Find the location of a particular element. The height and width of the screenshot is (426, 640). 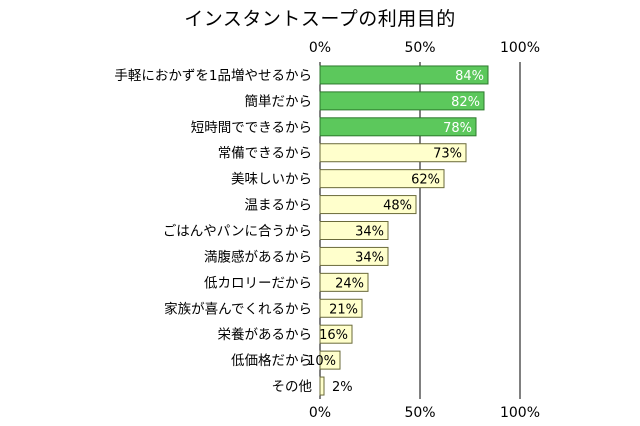

x-tick-label-top: 50% is located at coordinates (419, 48).